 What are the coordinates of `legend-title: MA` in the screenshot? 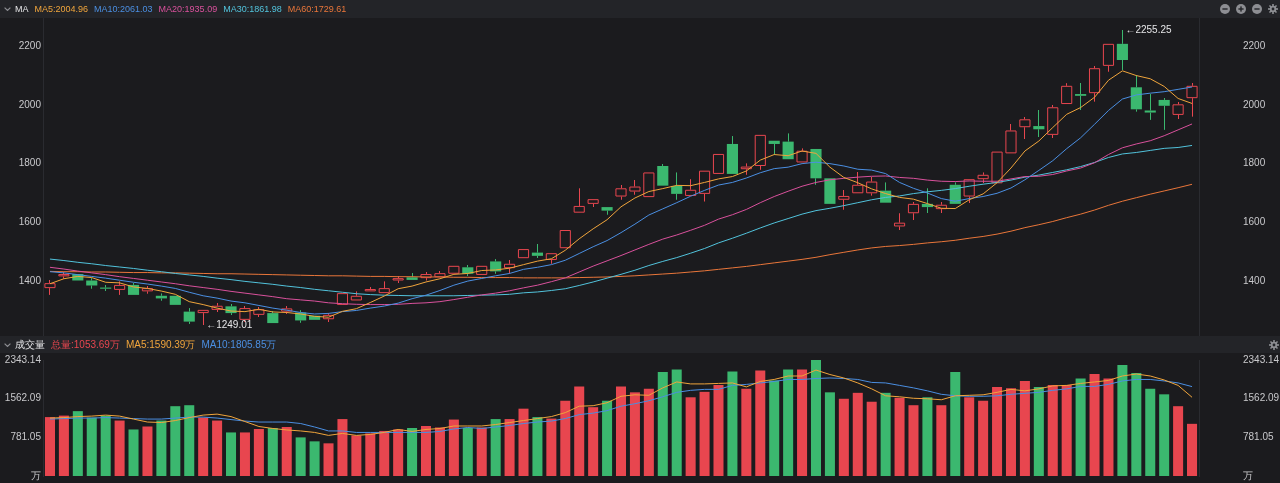 It's located at (22, 9).